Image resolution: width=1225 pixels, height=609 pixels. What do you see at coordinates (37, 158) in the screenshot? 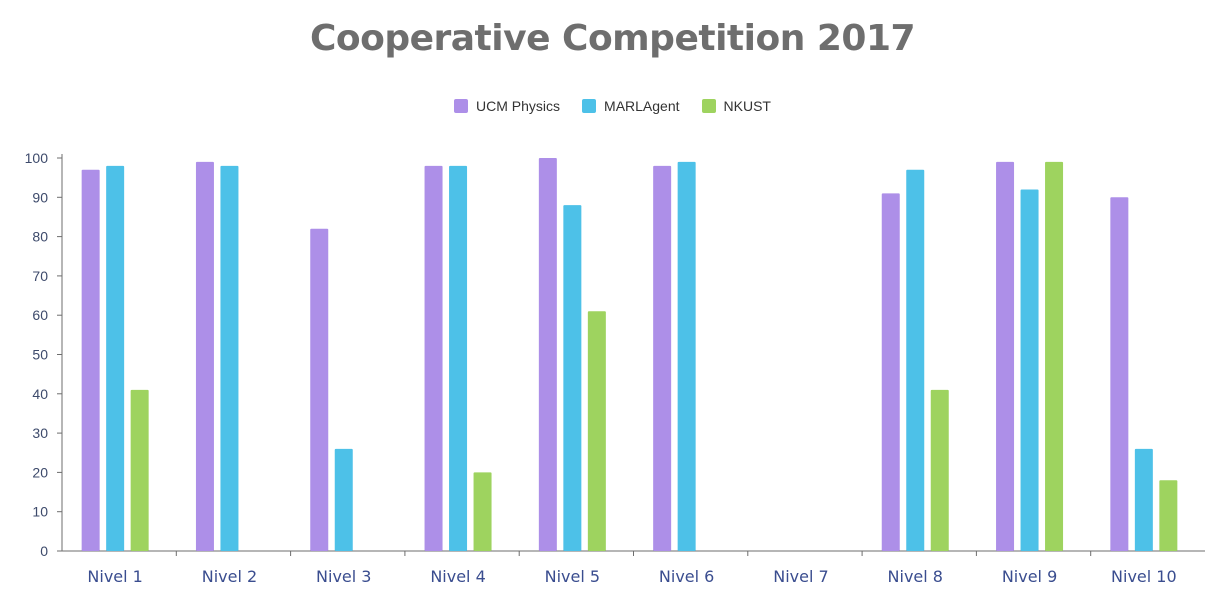
I see `y-tick-label: 100` at bounding box center [37, 158].